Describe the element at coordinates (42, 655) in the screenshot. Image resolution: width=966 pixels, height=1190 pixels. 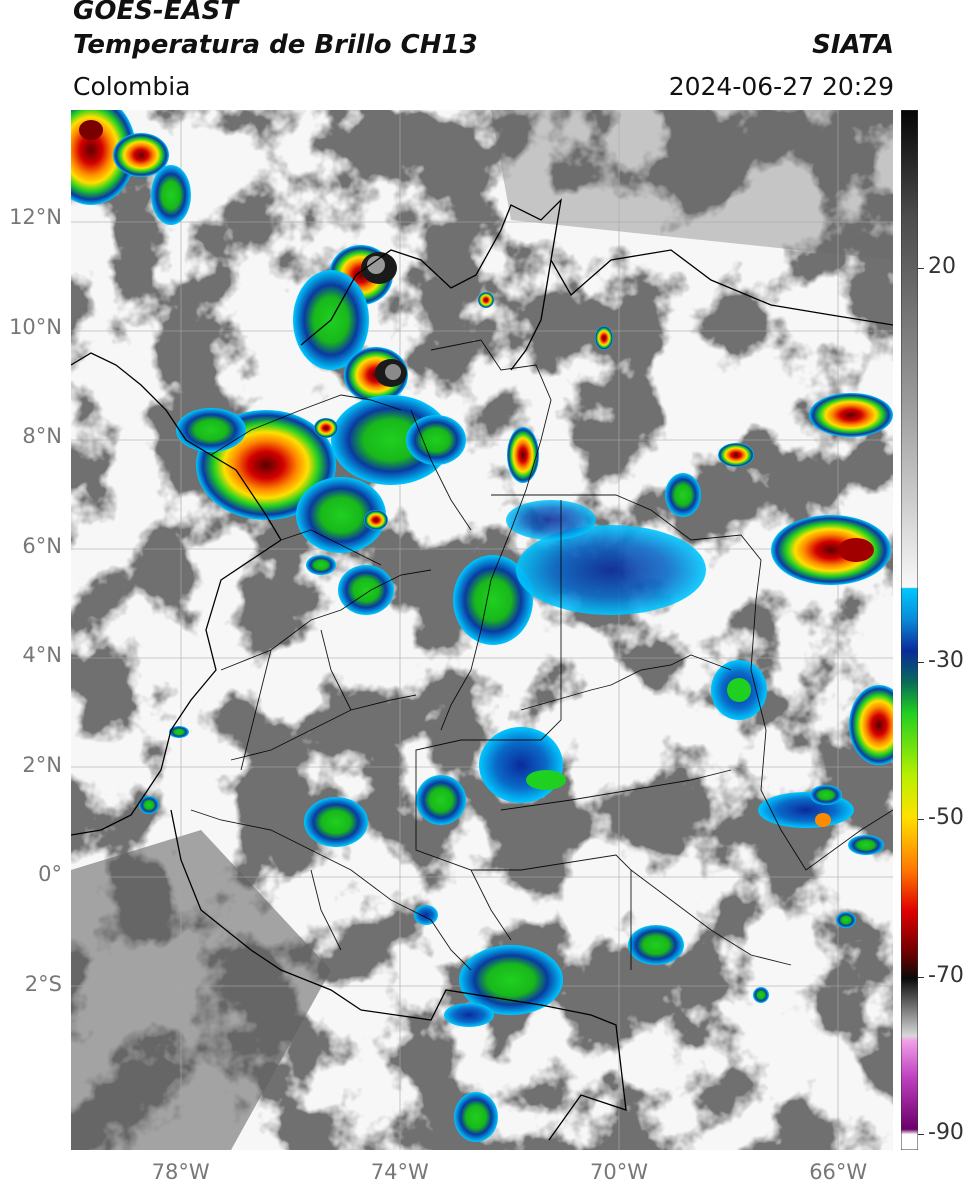
I see `latitude-tick-label: 4°N` at that location.